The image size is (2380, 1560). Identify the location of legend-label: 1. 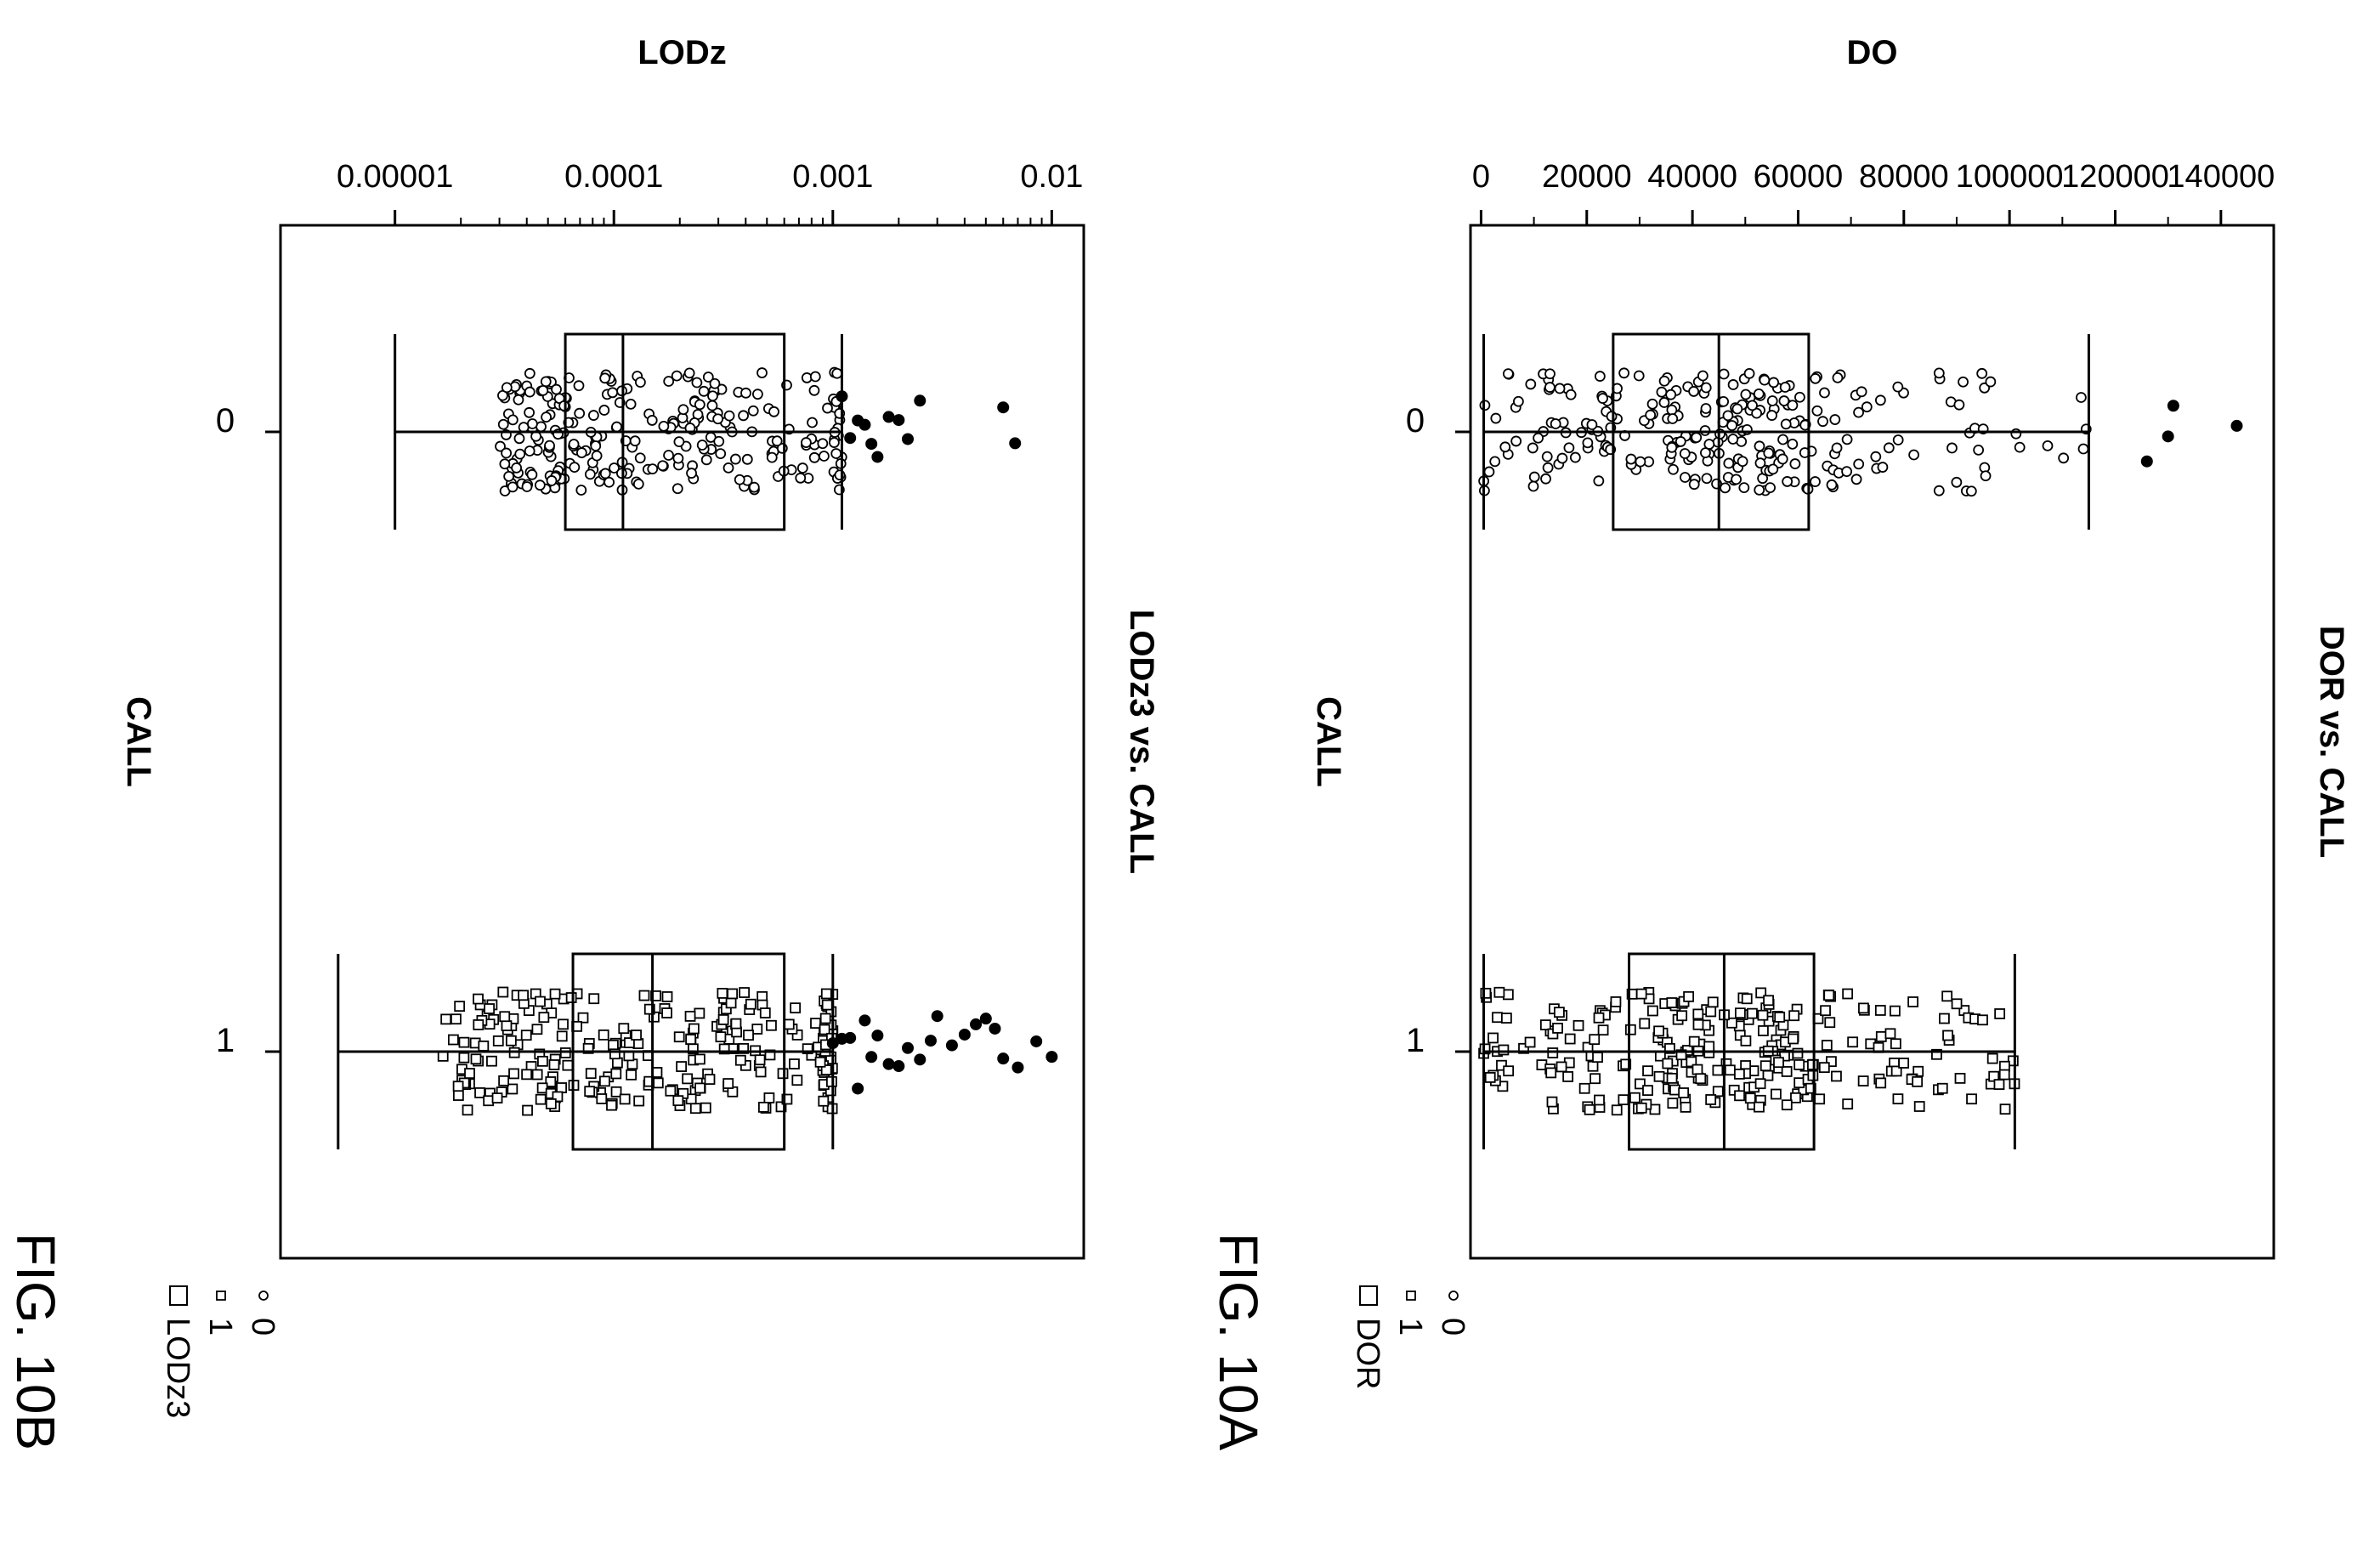
(1410, 1327).